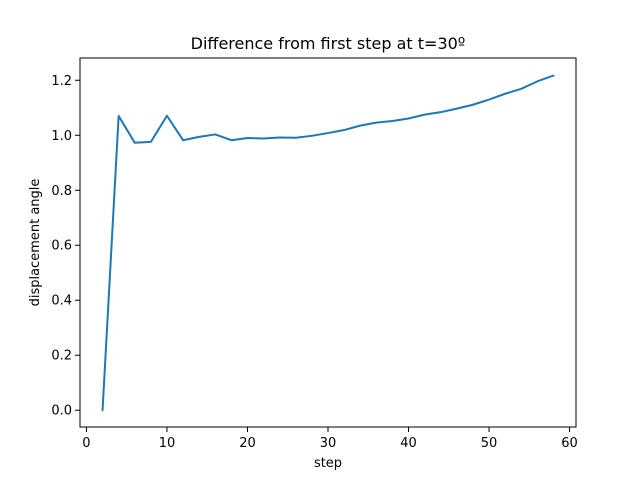 The height and width of the screenshot is (480, 640). Describe the element at coordinates (61, 191) in the screenshot. I see `y-tick-label: 0.8` at that location.